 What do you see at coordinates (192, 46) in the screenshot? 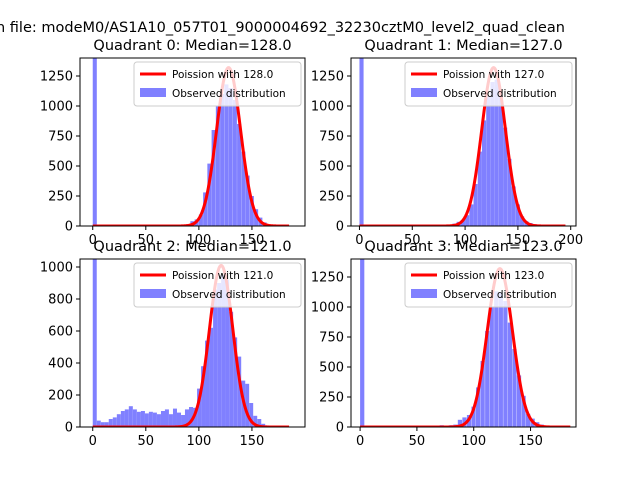
I see `subplot-title: Quadrant 0: Median=128.0` at bounding box center [192, 46].